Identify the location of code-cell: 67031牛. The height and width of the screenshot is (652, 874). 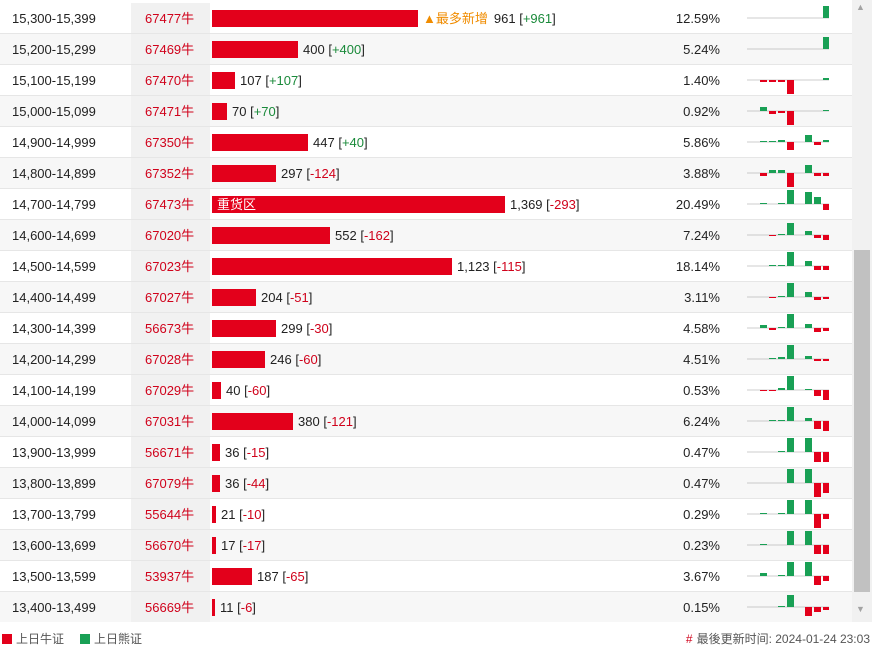
(170, 421).